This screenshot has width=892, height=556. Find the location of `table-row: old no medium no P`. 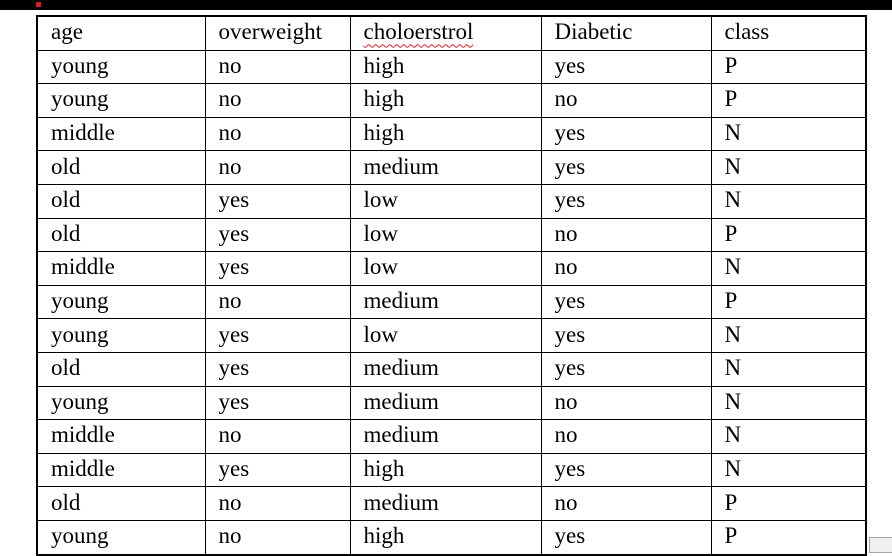

table-row: old no medium no P is located at coordinates (451, 503).